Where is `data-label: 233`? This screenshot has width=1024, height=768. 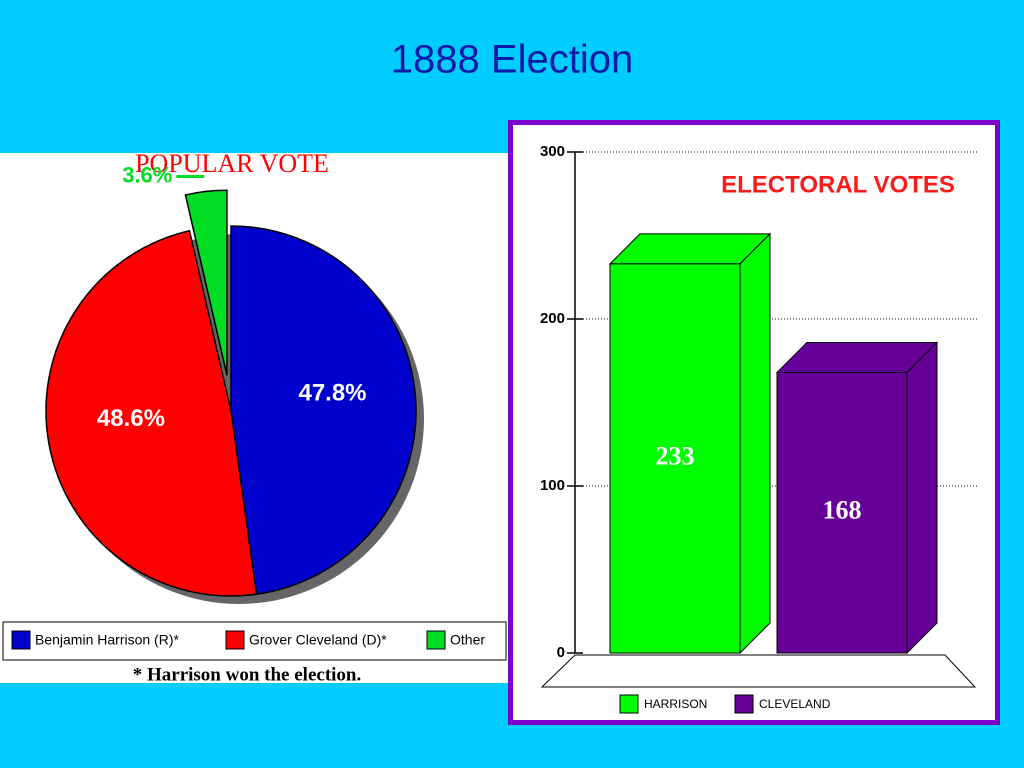 data-label: 233 is located at coordinates (675, 455).